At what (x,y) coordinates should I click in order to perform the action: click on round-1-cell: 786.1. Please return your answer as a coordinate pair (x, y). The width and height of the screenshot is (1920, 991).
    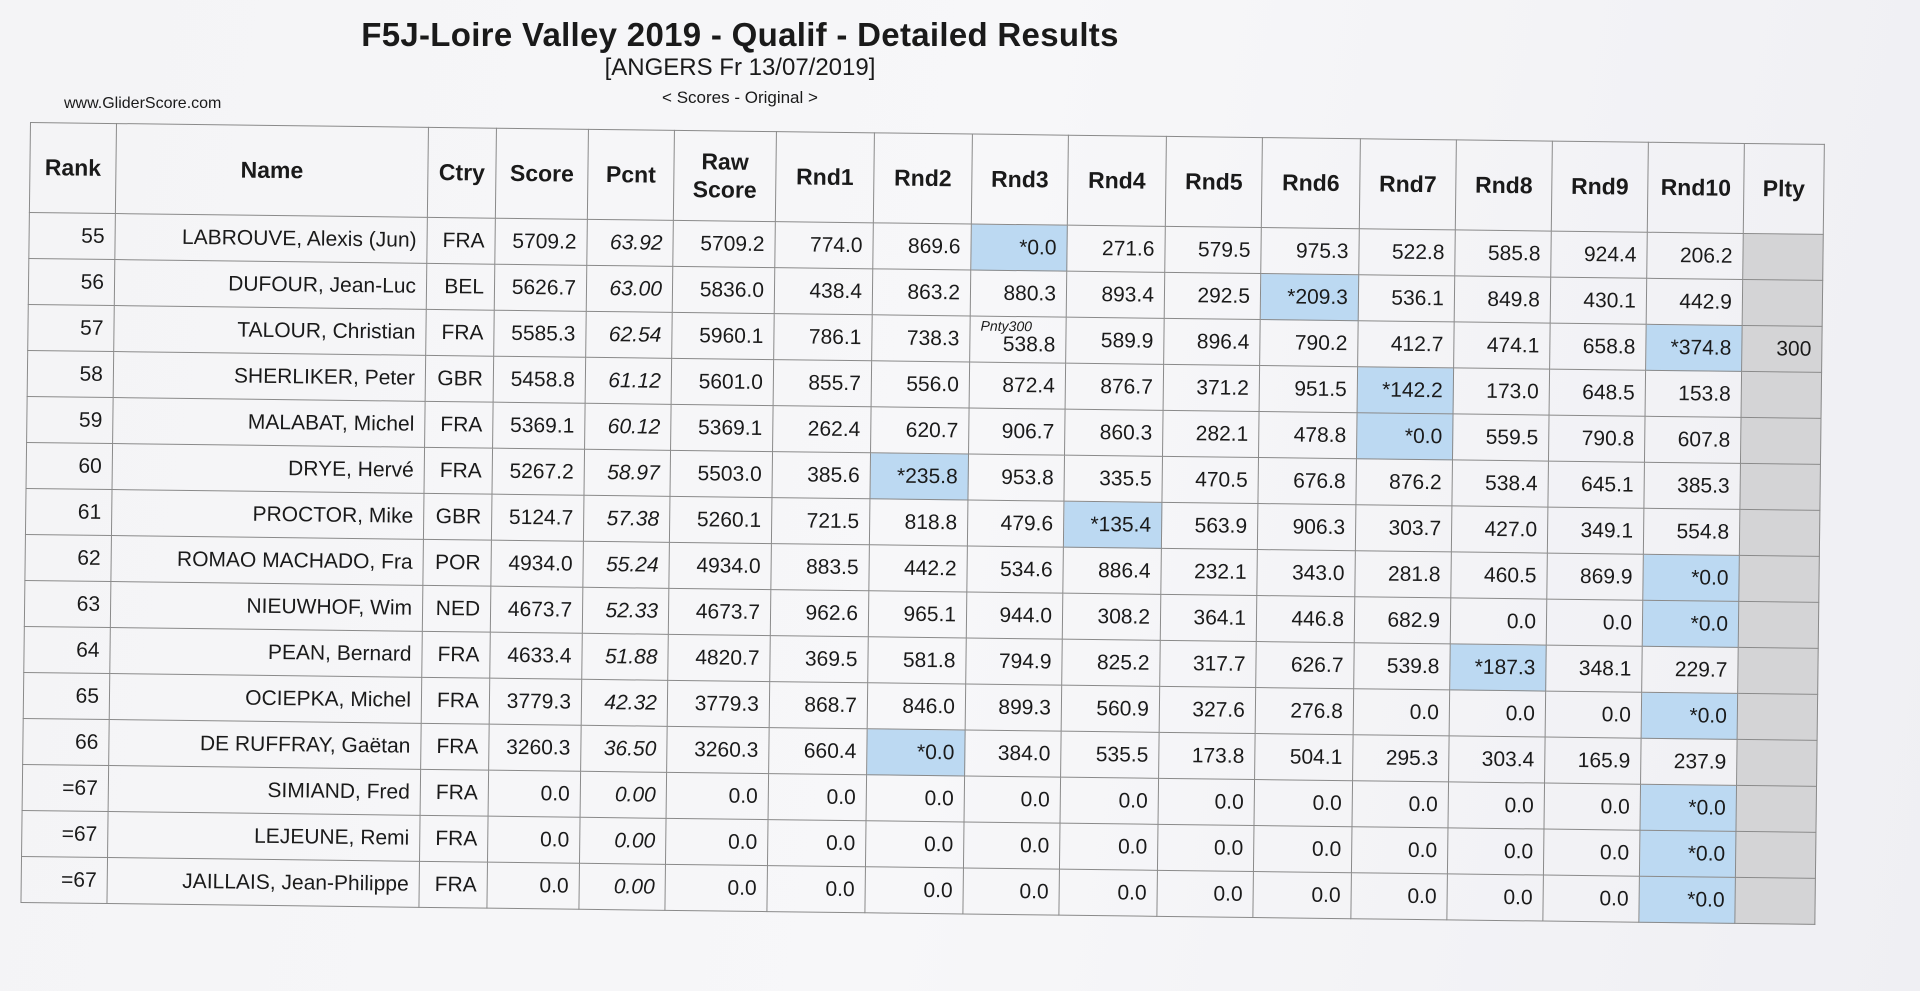
    Looking at the image, I should click on (823, 337).